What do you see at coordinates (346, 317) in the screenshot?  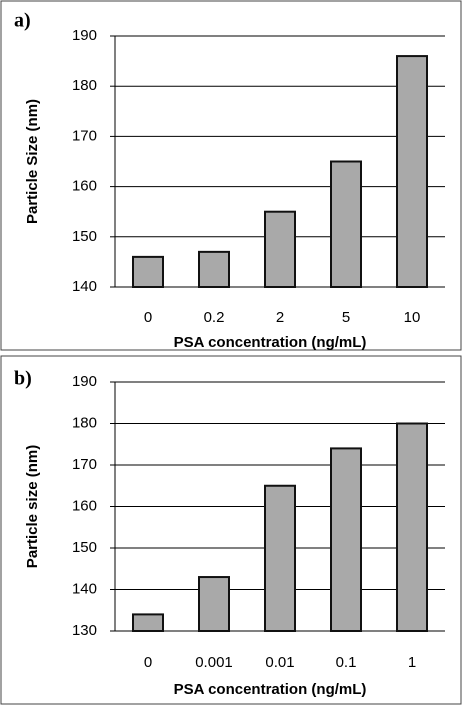 I see `x-tick-label: 5` at bounding box center [346, 317].